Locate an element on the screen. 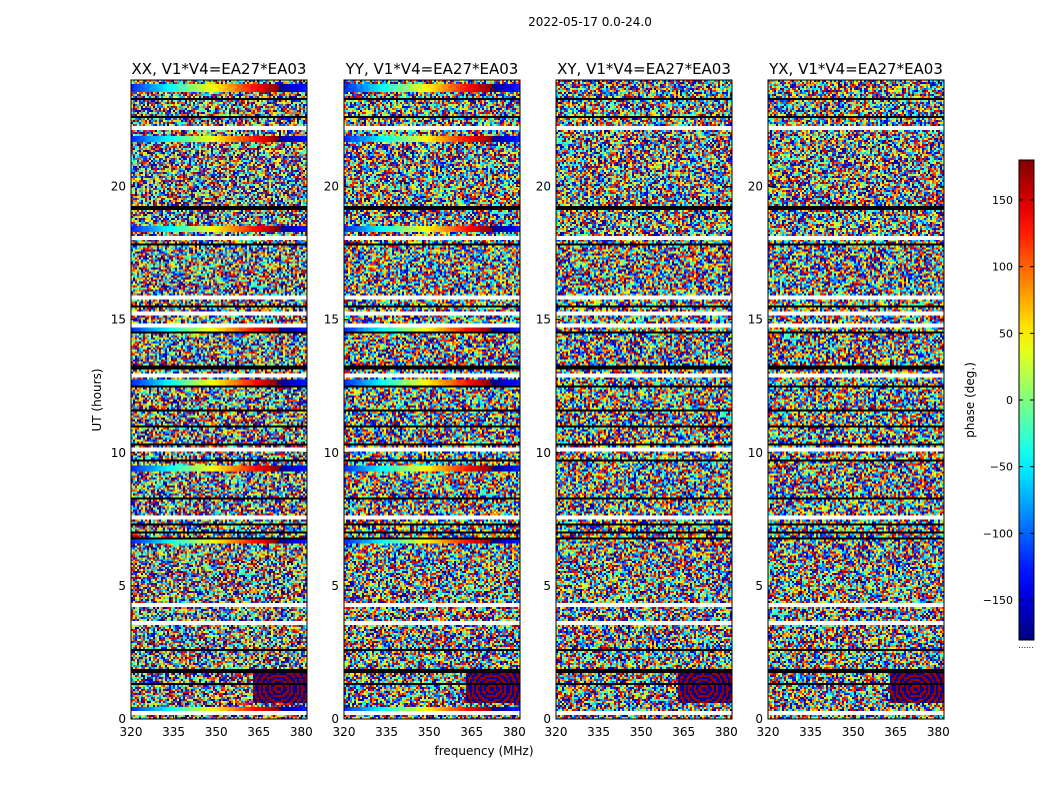 The image size is (1050, 800). panel-title: YX, V1*V4=EA27*EA03 is located at coordinates (855, 69).